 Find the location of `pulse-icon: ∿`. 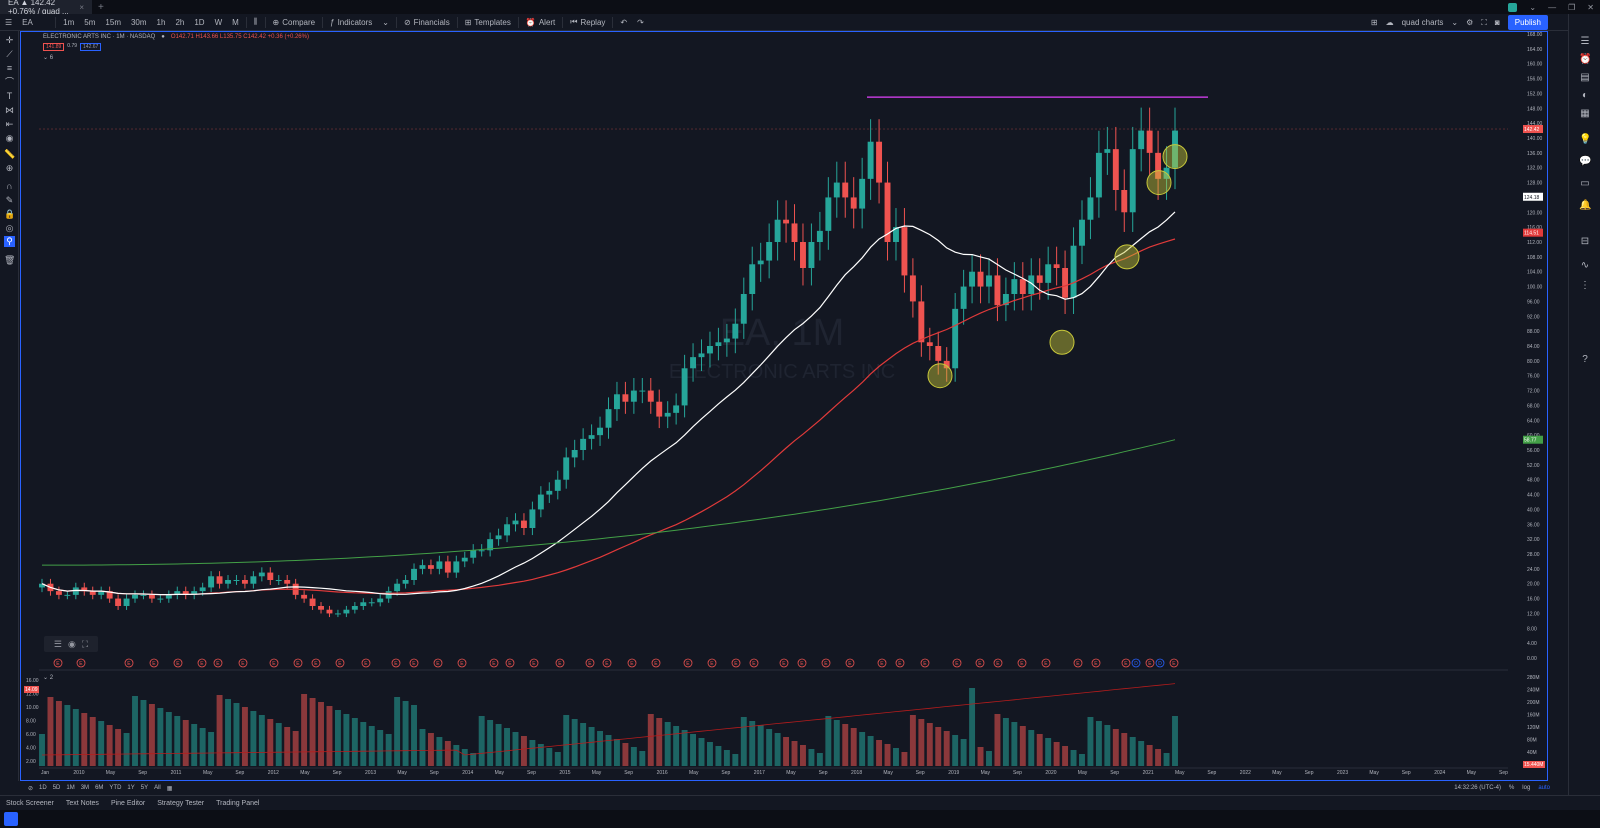

pulse-icon: ∿ is located at coordinates (1585, 265).